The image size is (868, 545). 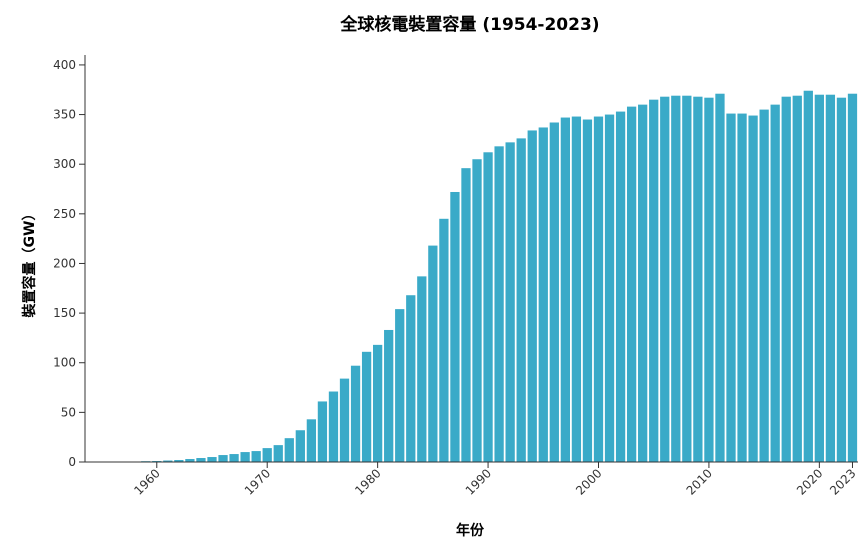 What do you see at coordinates (809, 481) in the screenshot?
I see `x-tick-label: 2020` at bounding box center [809, 481].